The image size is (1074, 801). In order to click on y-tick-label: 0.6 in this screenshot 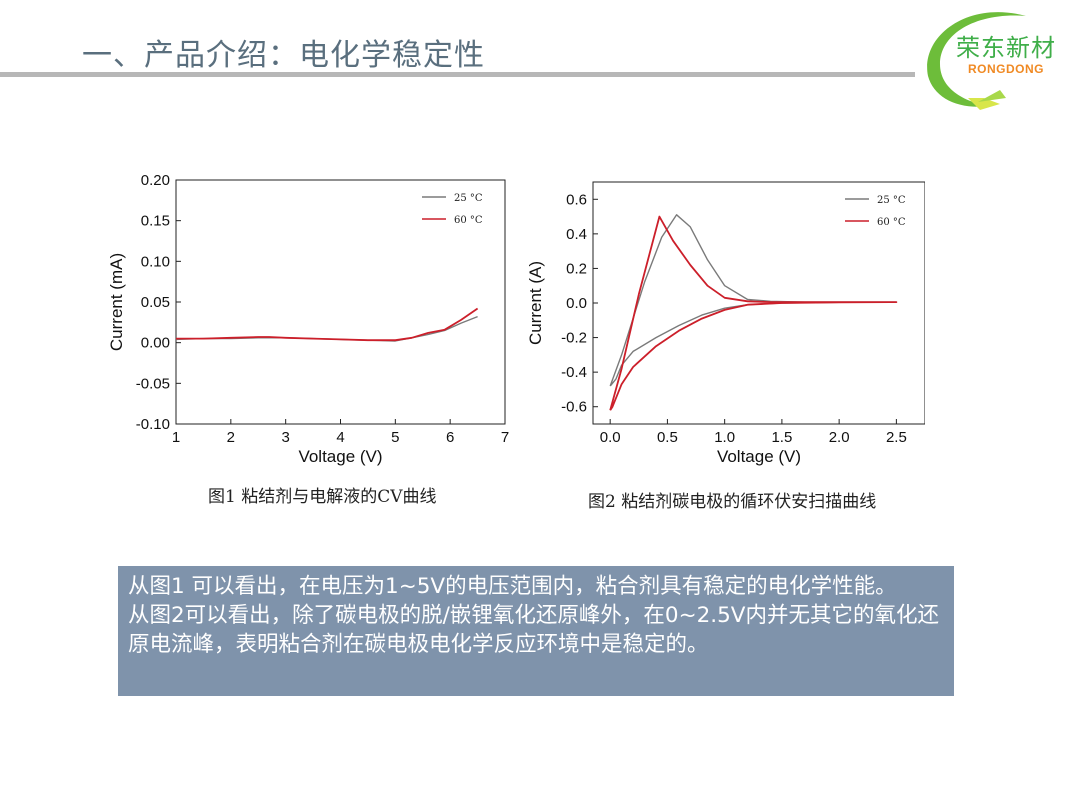, I will do `click(576, 199)`.